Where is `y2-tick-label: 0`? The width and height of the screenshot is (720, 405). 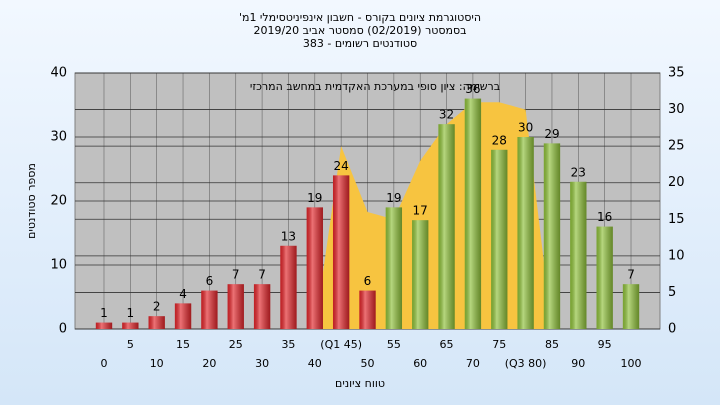
y2-tick-label: 0 is located at coordinates (672, 329).